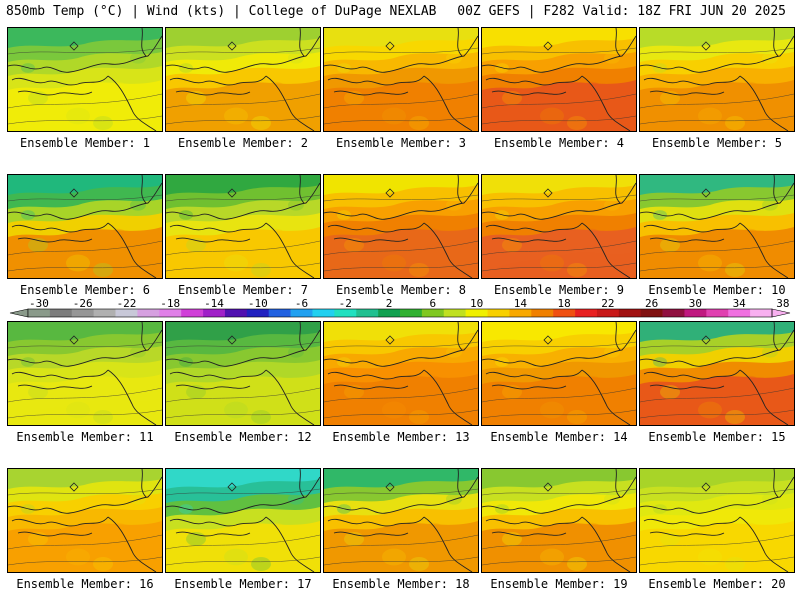 The height and width of the screenshot is (600, 800). What do you see at coordinates (564, 303) in the screenshot?
I see `colorbar-tick-label: 18` at bounding box center [564, 303].